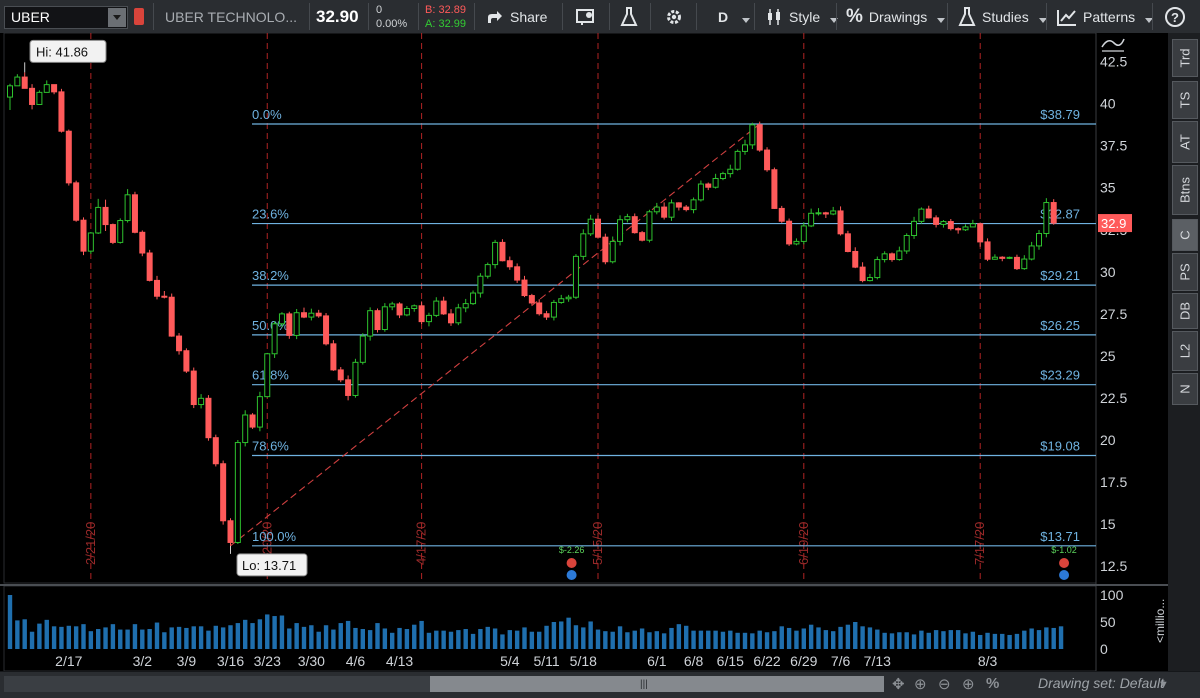  I want to click on sidebar-tab-n: N, so click(1185, 389).